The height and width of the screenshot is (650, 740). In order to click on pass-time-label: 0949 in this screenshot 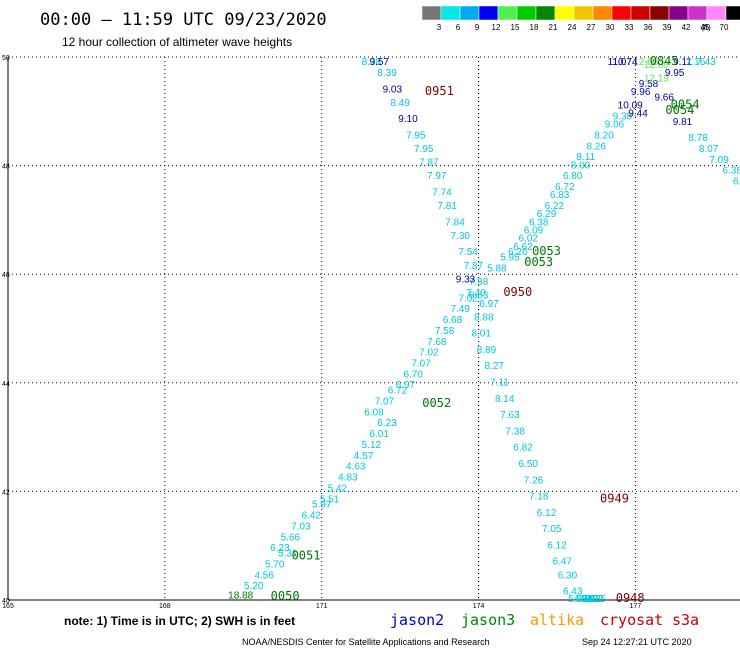, I will do `click(614, 498)`.